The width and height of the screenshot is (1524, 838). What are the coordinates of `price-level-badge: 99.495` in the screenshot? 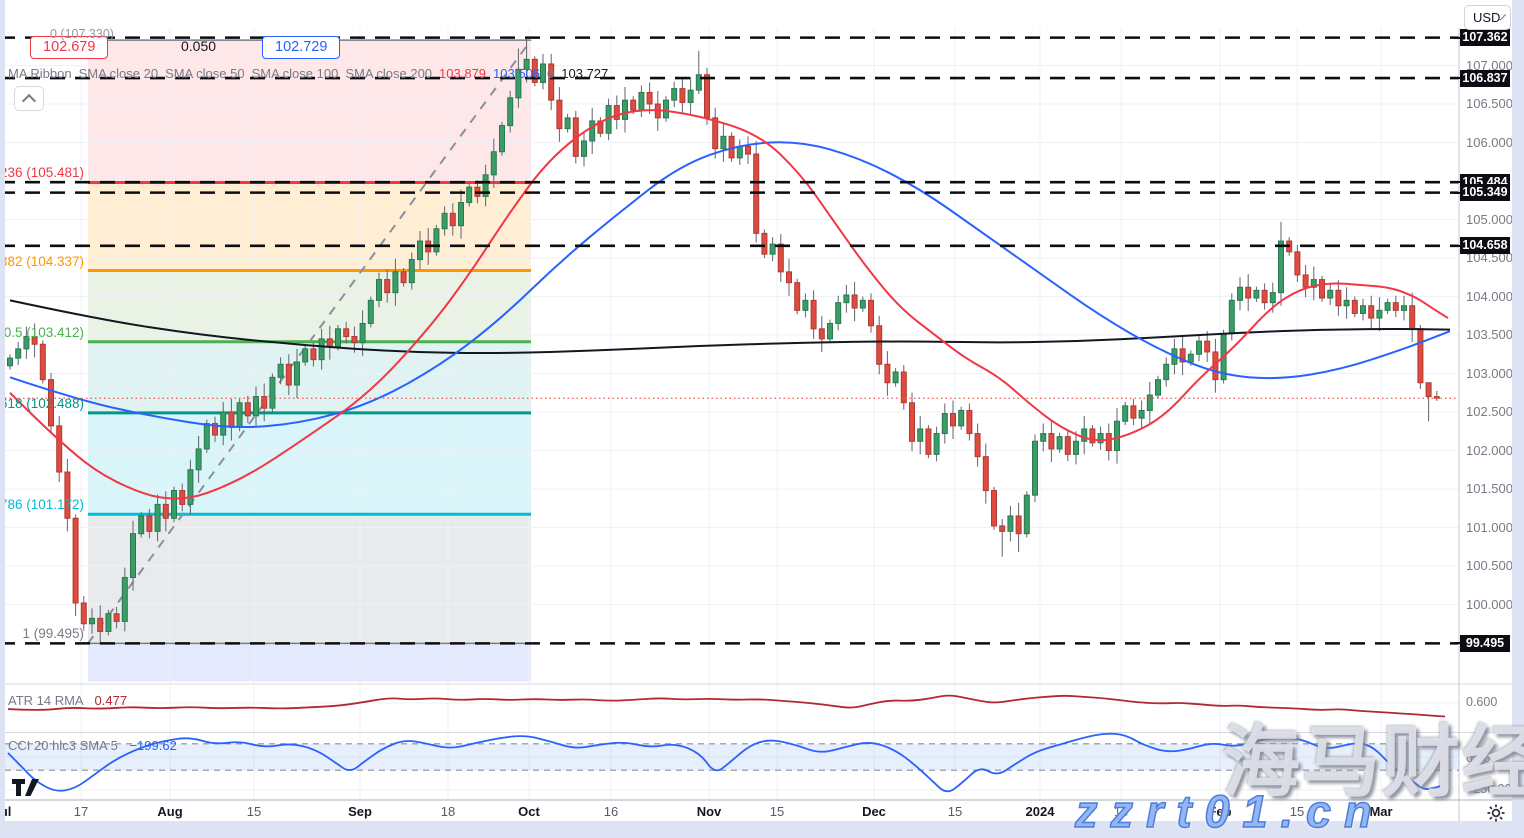 It's located at (1485, 643).